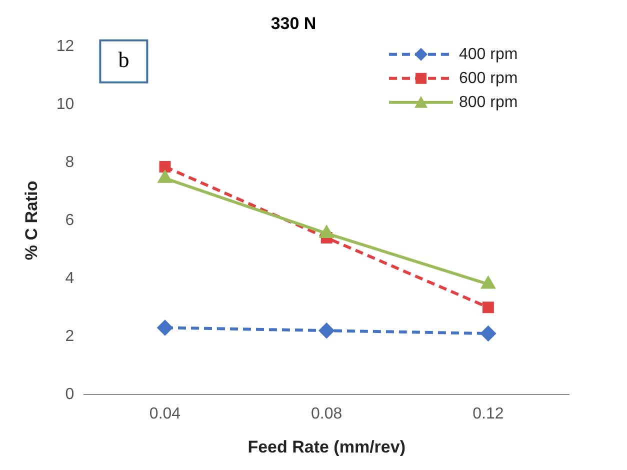 The height and width of the screenshot is (470, 627). What do you see at coordinates (69, 220) in the screenshot?
I see `y-tick-label: 6` at bounding box center [69, 220].